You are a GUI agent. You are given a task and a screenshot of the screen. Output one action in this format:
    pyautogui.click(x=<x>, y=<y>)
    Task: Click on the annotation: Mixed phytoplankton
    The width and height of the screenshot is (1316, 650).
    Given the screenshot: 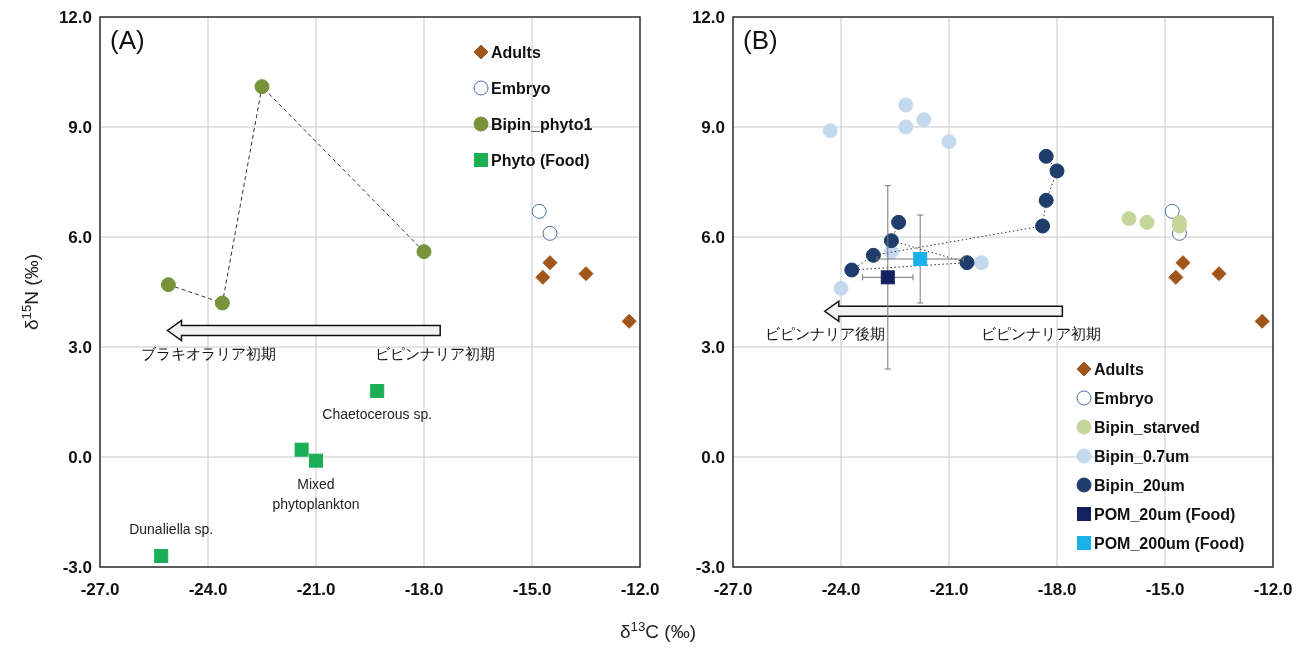 What is the action you would take?
    pyautogui.click(x=316, y=493)
    